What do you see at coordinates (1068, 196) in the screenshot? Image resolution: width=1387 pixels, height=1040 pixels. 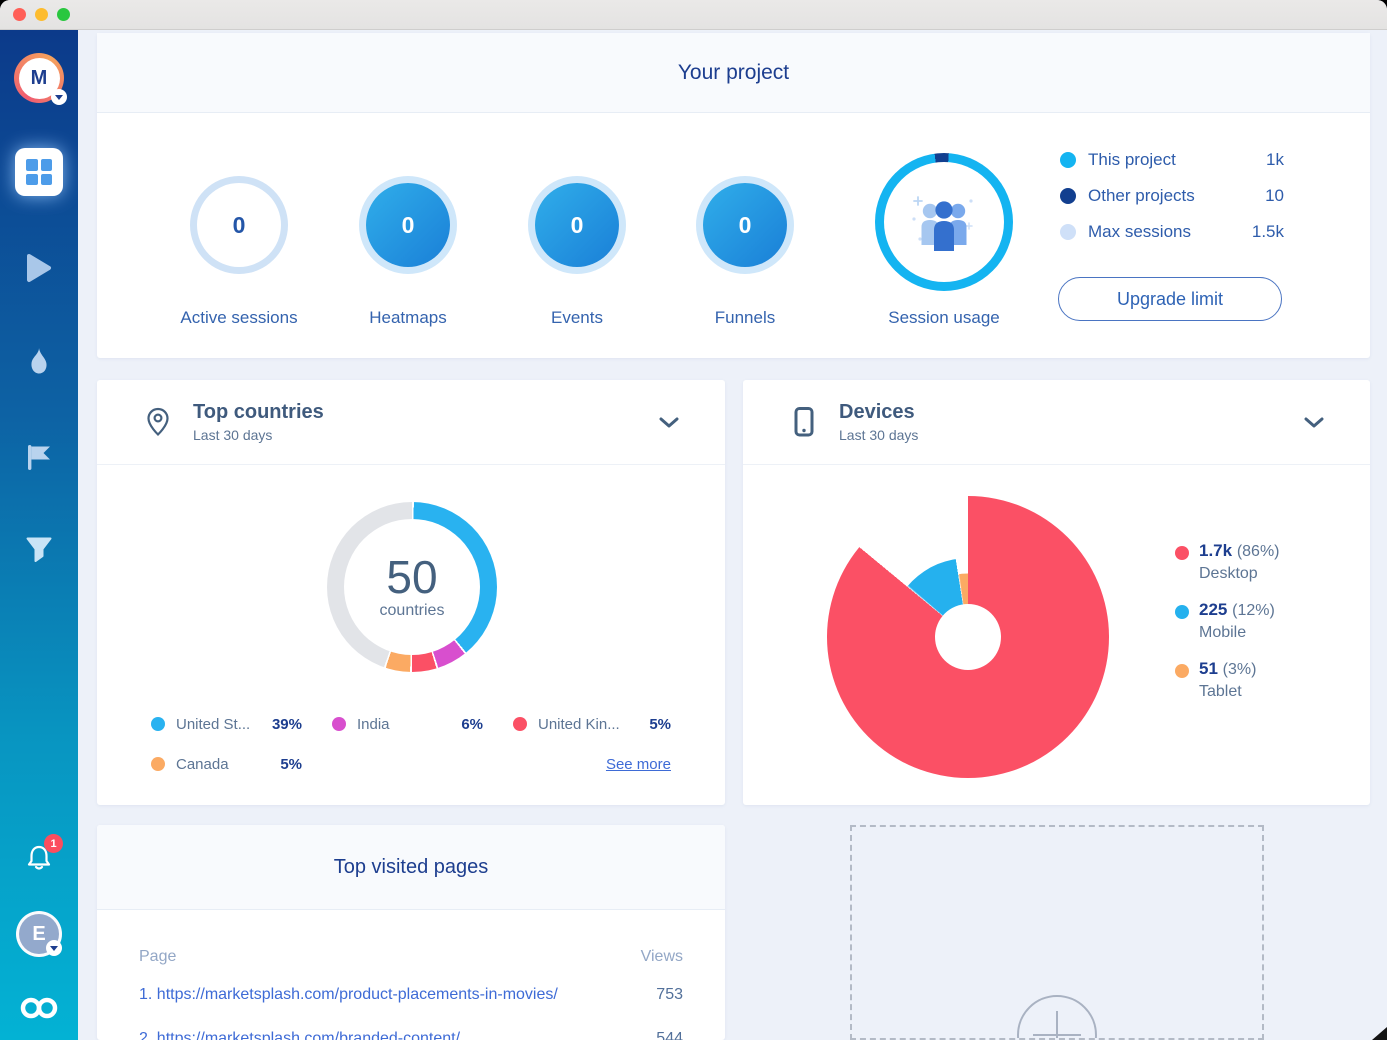 I see `other-projects-dot` at bounding box center [1068, 196].